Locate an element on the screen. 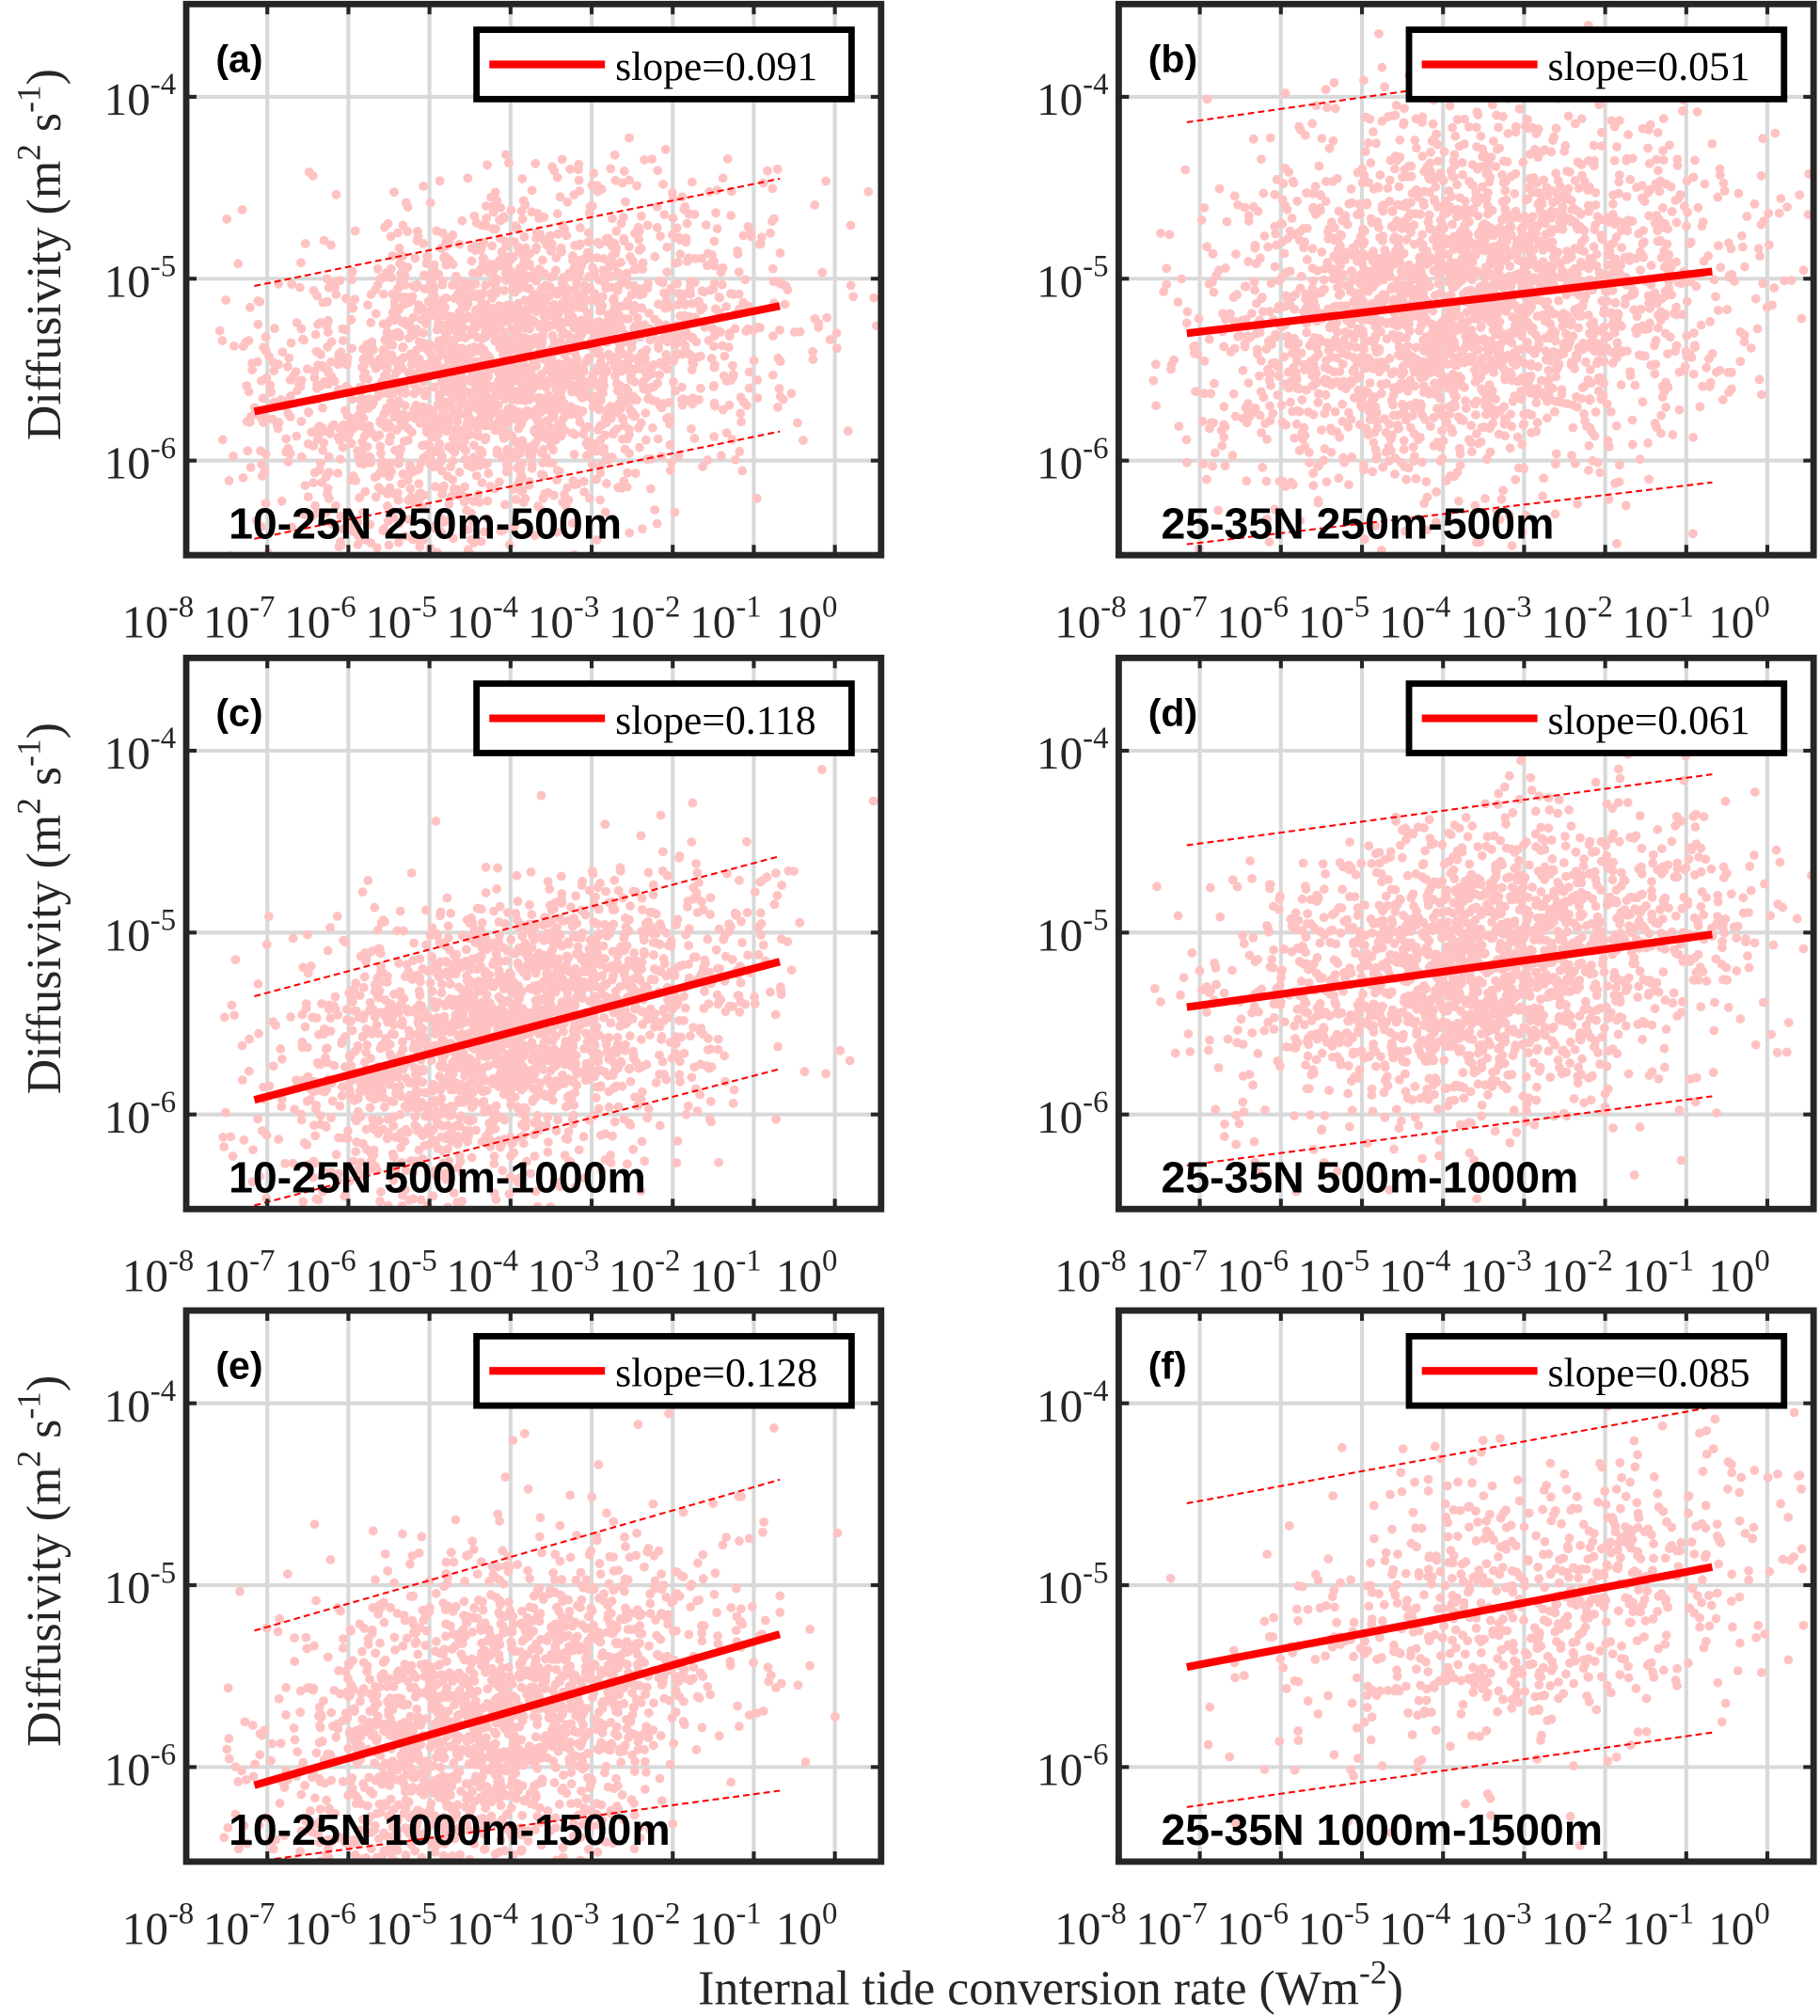 The height and width of the screenshot is (2016, 1820). x-tick-label: 10⁻¹ is located at coordinates (725, 620).